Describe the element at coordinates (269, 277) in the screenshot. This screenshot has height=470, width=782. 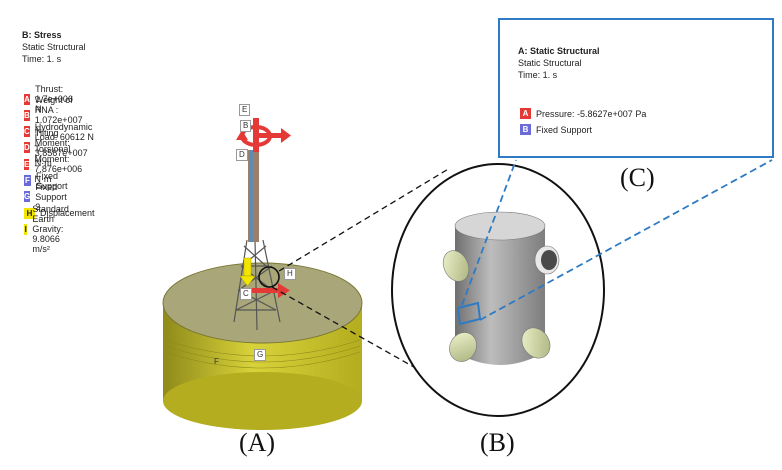
I see `detail-circle-a` at that location.